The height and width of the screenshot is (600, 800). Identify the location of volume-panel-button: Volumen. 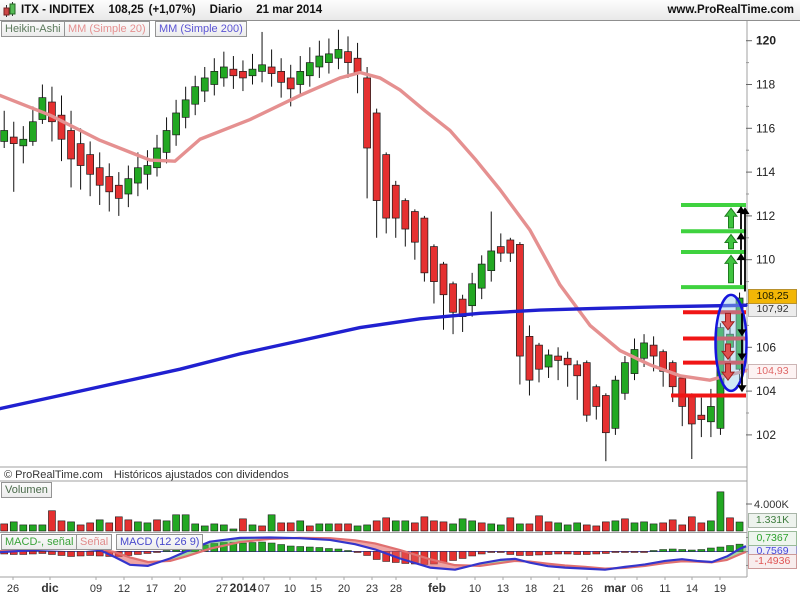
(26, 490).